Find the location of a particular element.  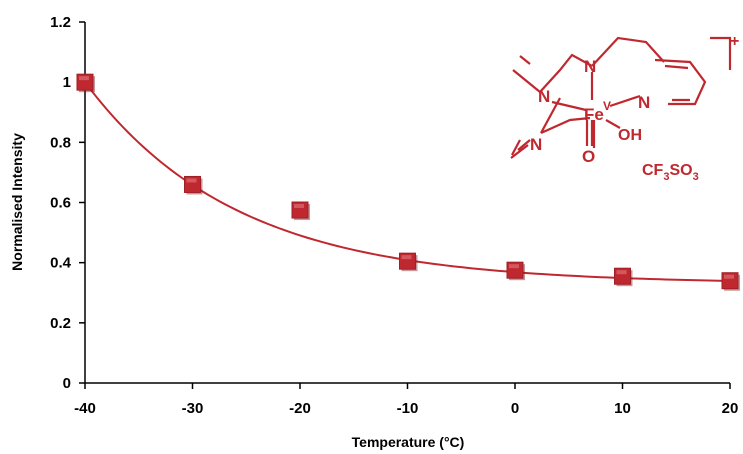

x-tick-label: 0 is located at coordinates (515, 408).